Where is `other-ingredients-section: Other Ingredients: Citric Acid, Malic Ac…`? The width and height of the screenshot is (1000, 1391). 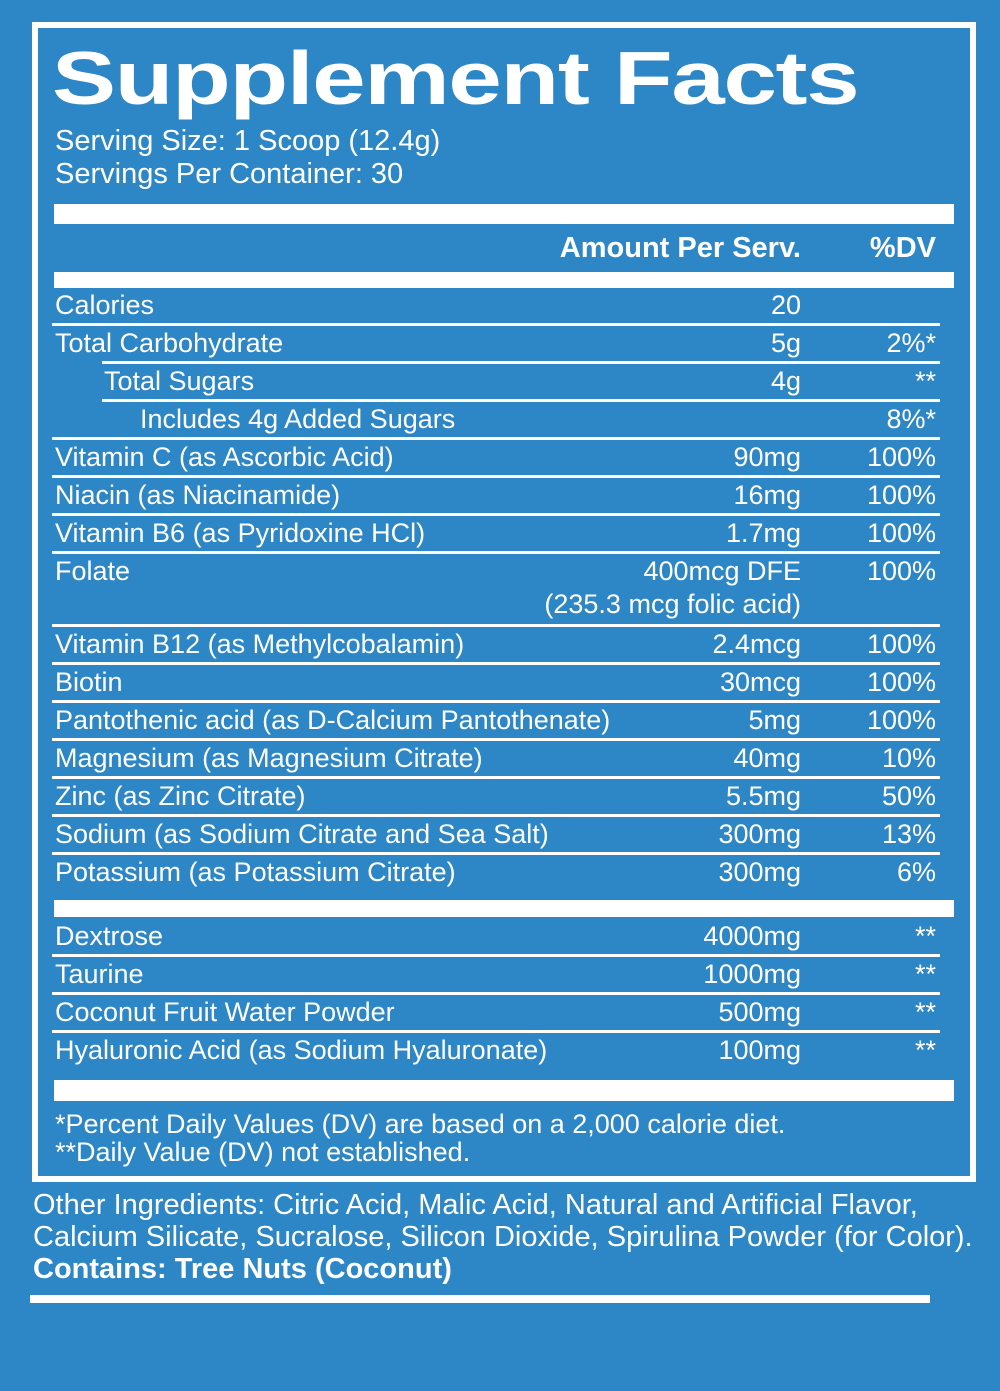
other-ingredients-section: Other Ingredients: Citric Acid, Malic Ac… is located at coordinates (505, 1237).